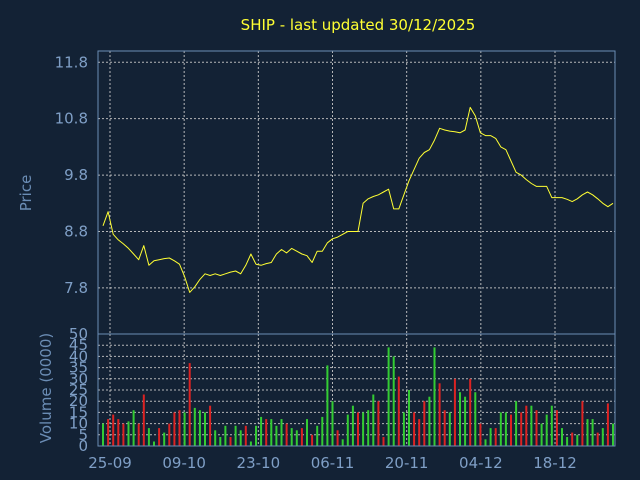  I want to click on price-tick-label: 9.8, so click(76, 175).